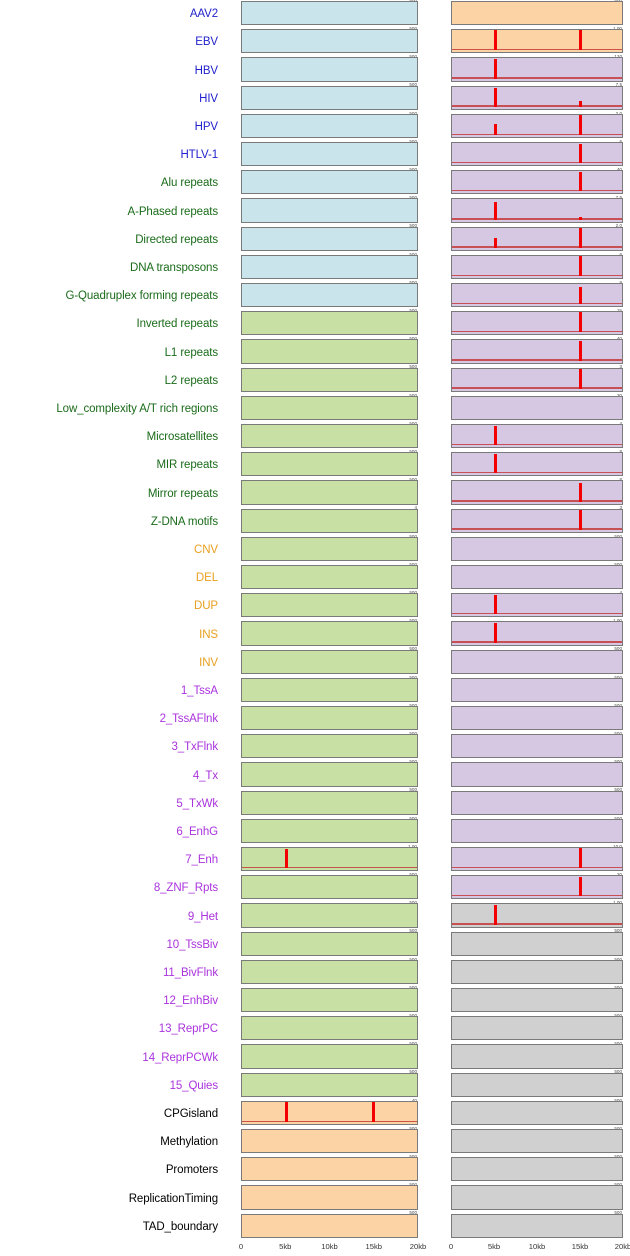 This screenshot has height=1256, width=630. Describe the element at coordinates (177, 324) in the screenshot. I see `row-label: Inverted repeats` at that location.